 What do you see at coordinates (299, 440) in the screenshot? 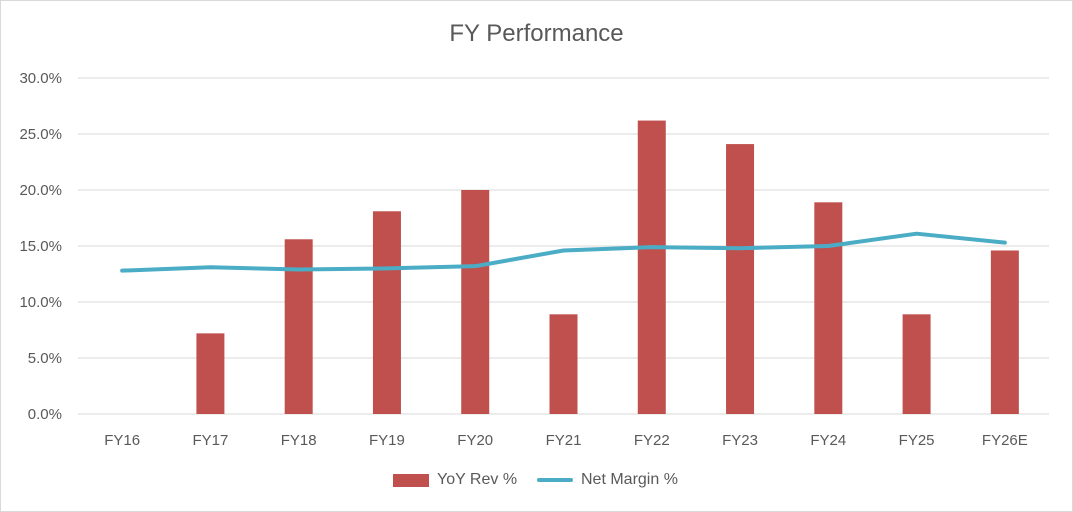
I see `x-tick-label: FY18` at bounding box center [299, 440].